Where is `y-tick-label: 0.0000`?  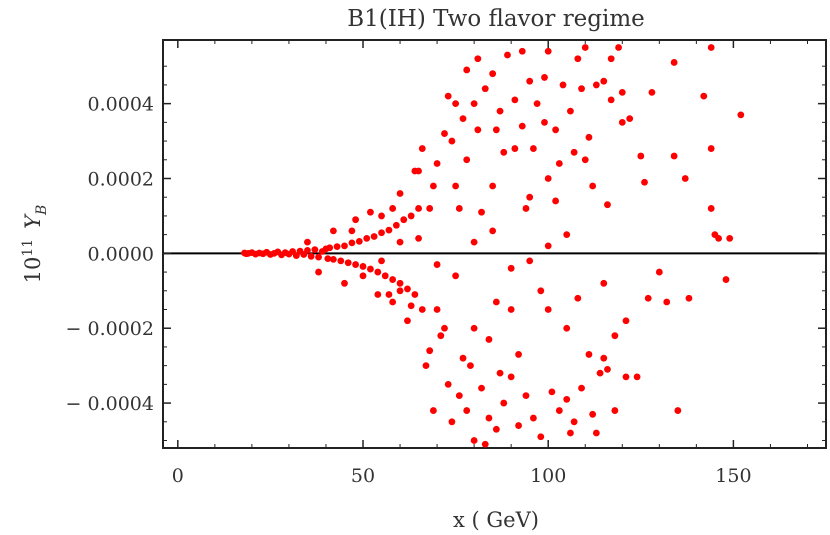
y-tick-label: 0.0000 is located at coordinates (121, 254).